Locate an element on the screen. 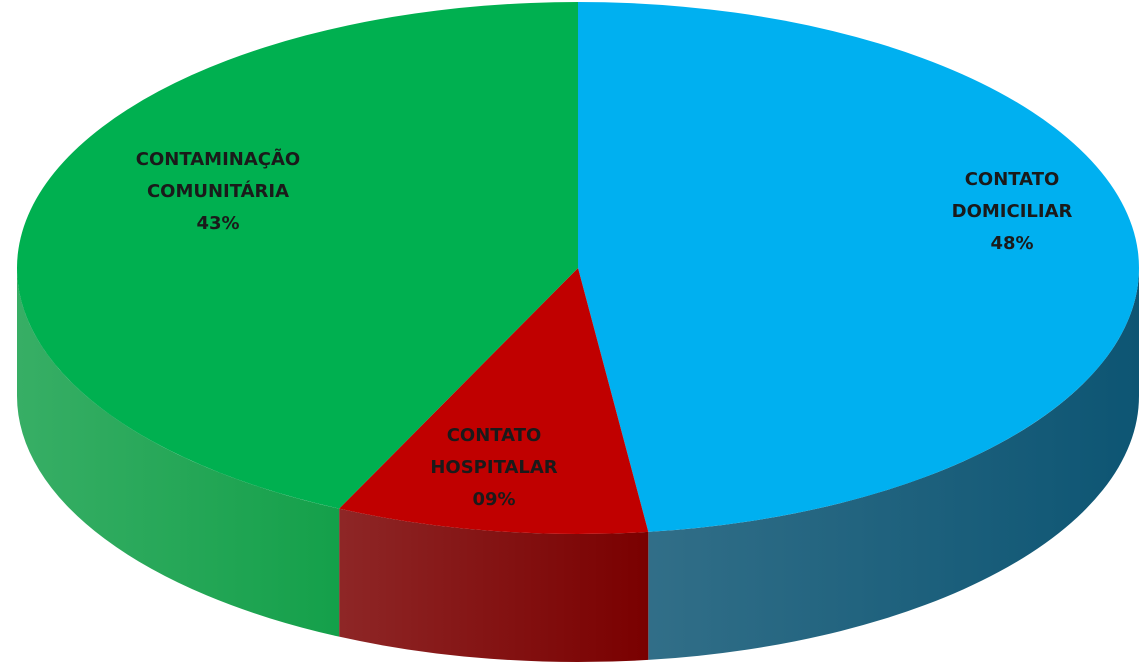 The width and height of the screenshot is (1139, 670). category-label: CONTAMINAÇÃO COMUNITÁRIA is located at coordinates (218, 175).